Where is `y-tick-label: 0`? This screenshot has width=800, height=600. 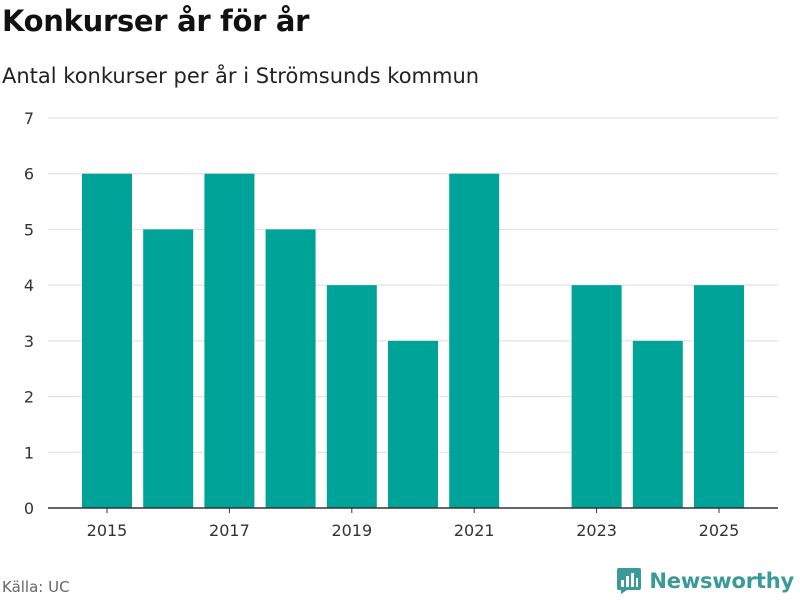
y-tick-label: 0 is located at coordinates (29, 508).